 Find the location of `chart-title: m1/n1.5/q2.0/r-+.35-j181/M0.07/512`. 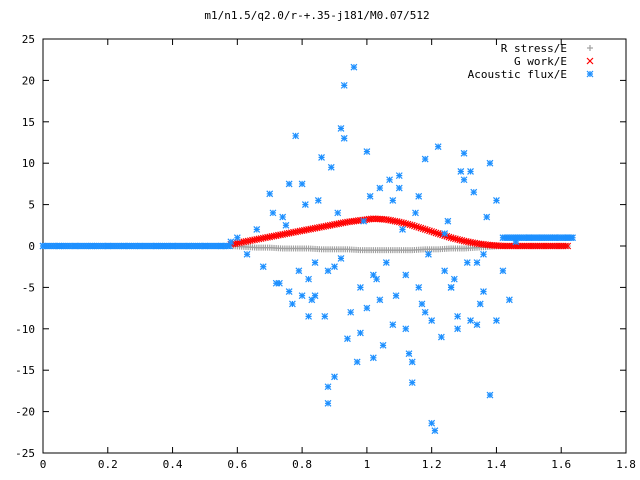

chart-title: m1/n1.5/q2.0/r-+.35-j181/M0.07/512 is located at coordinates (316, 15).